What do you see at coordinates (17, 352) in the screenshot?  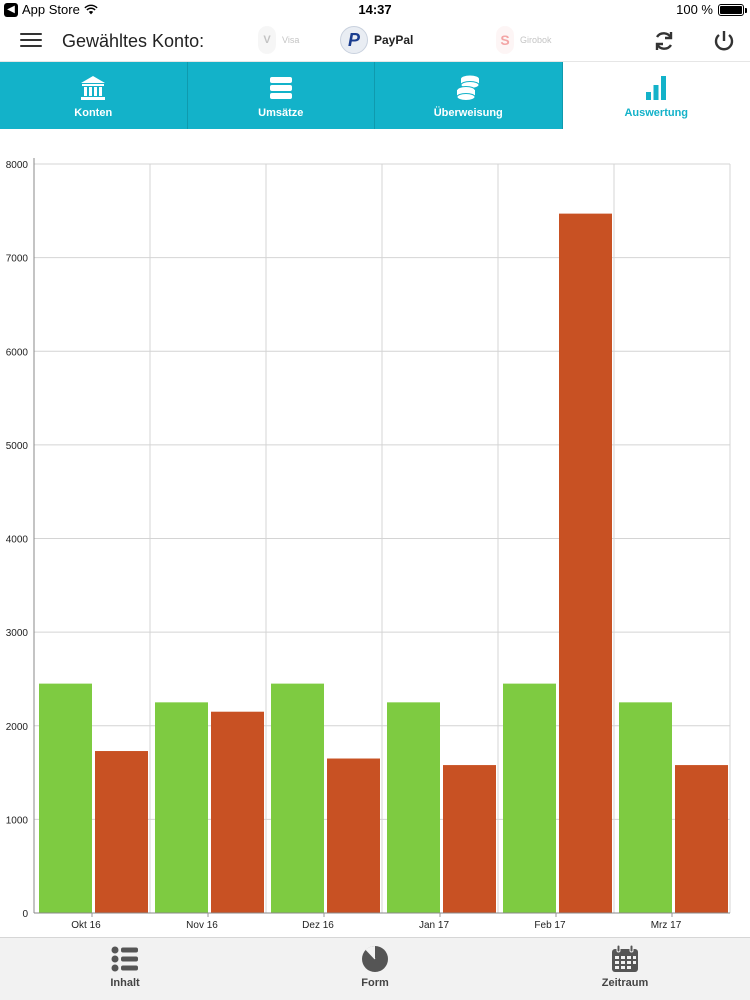 I see `y-tick-label: 6000` at bounding box center [17, 352].